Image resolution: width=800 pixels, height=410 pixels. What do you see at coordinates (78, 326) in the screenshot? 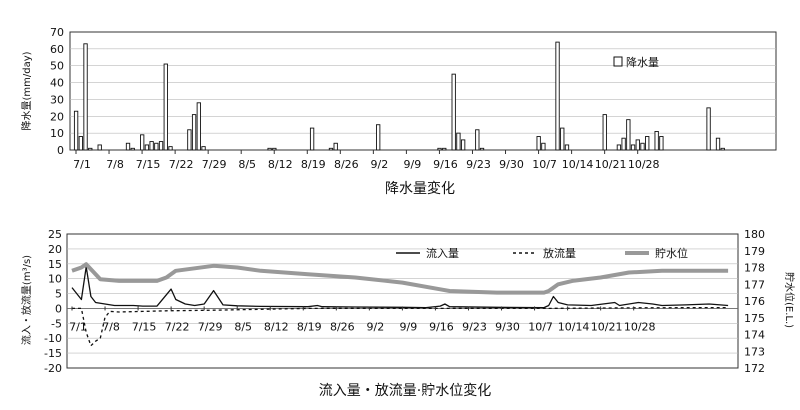
I see `flow-x-tick-label: 7/1` at bounding box center [78, 326].